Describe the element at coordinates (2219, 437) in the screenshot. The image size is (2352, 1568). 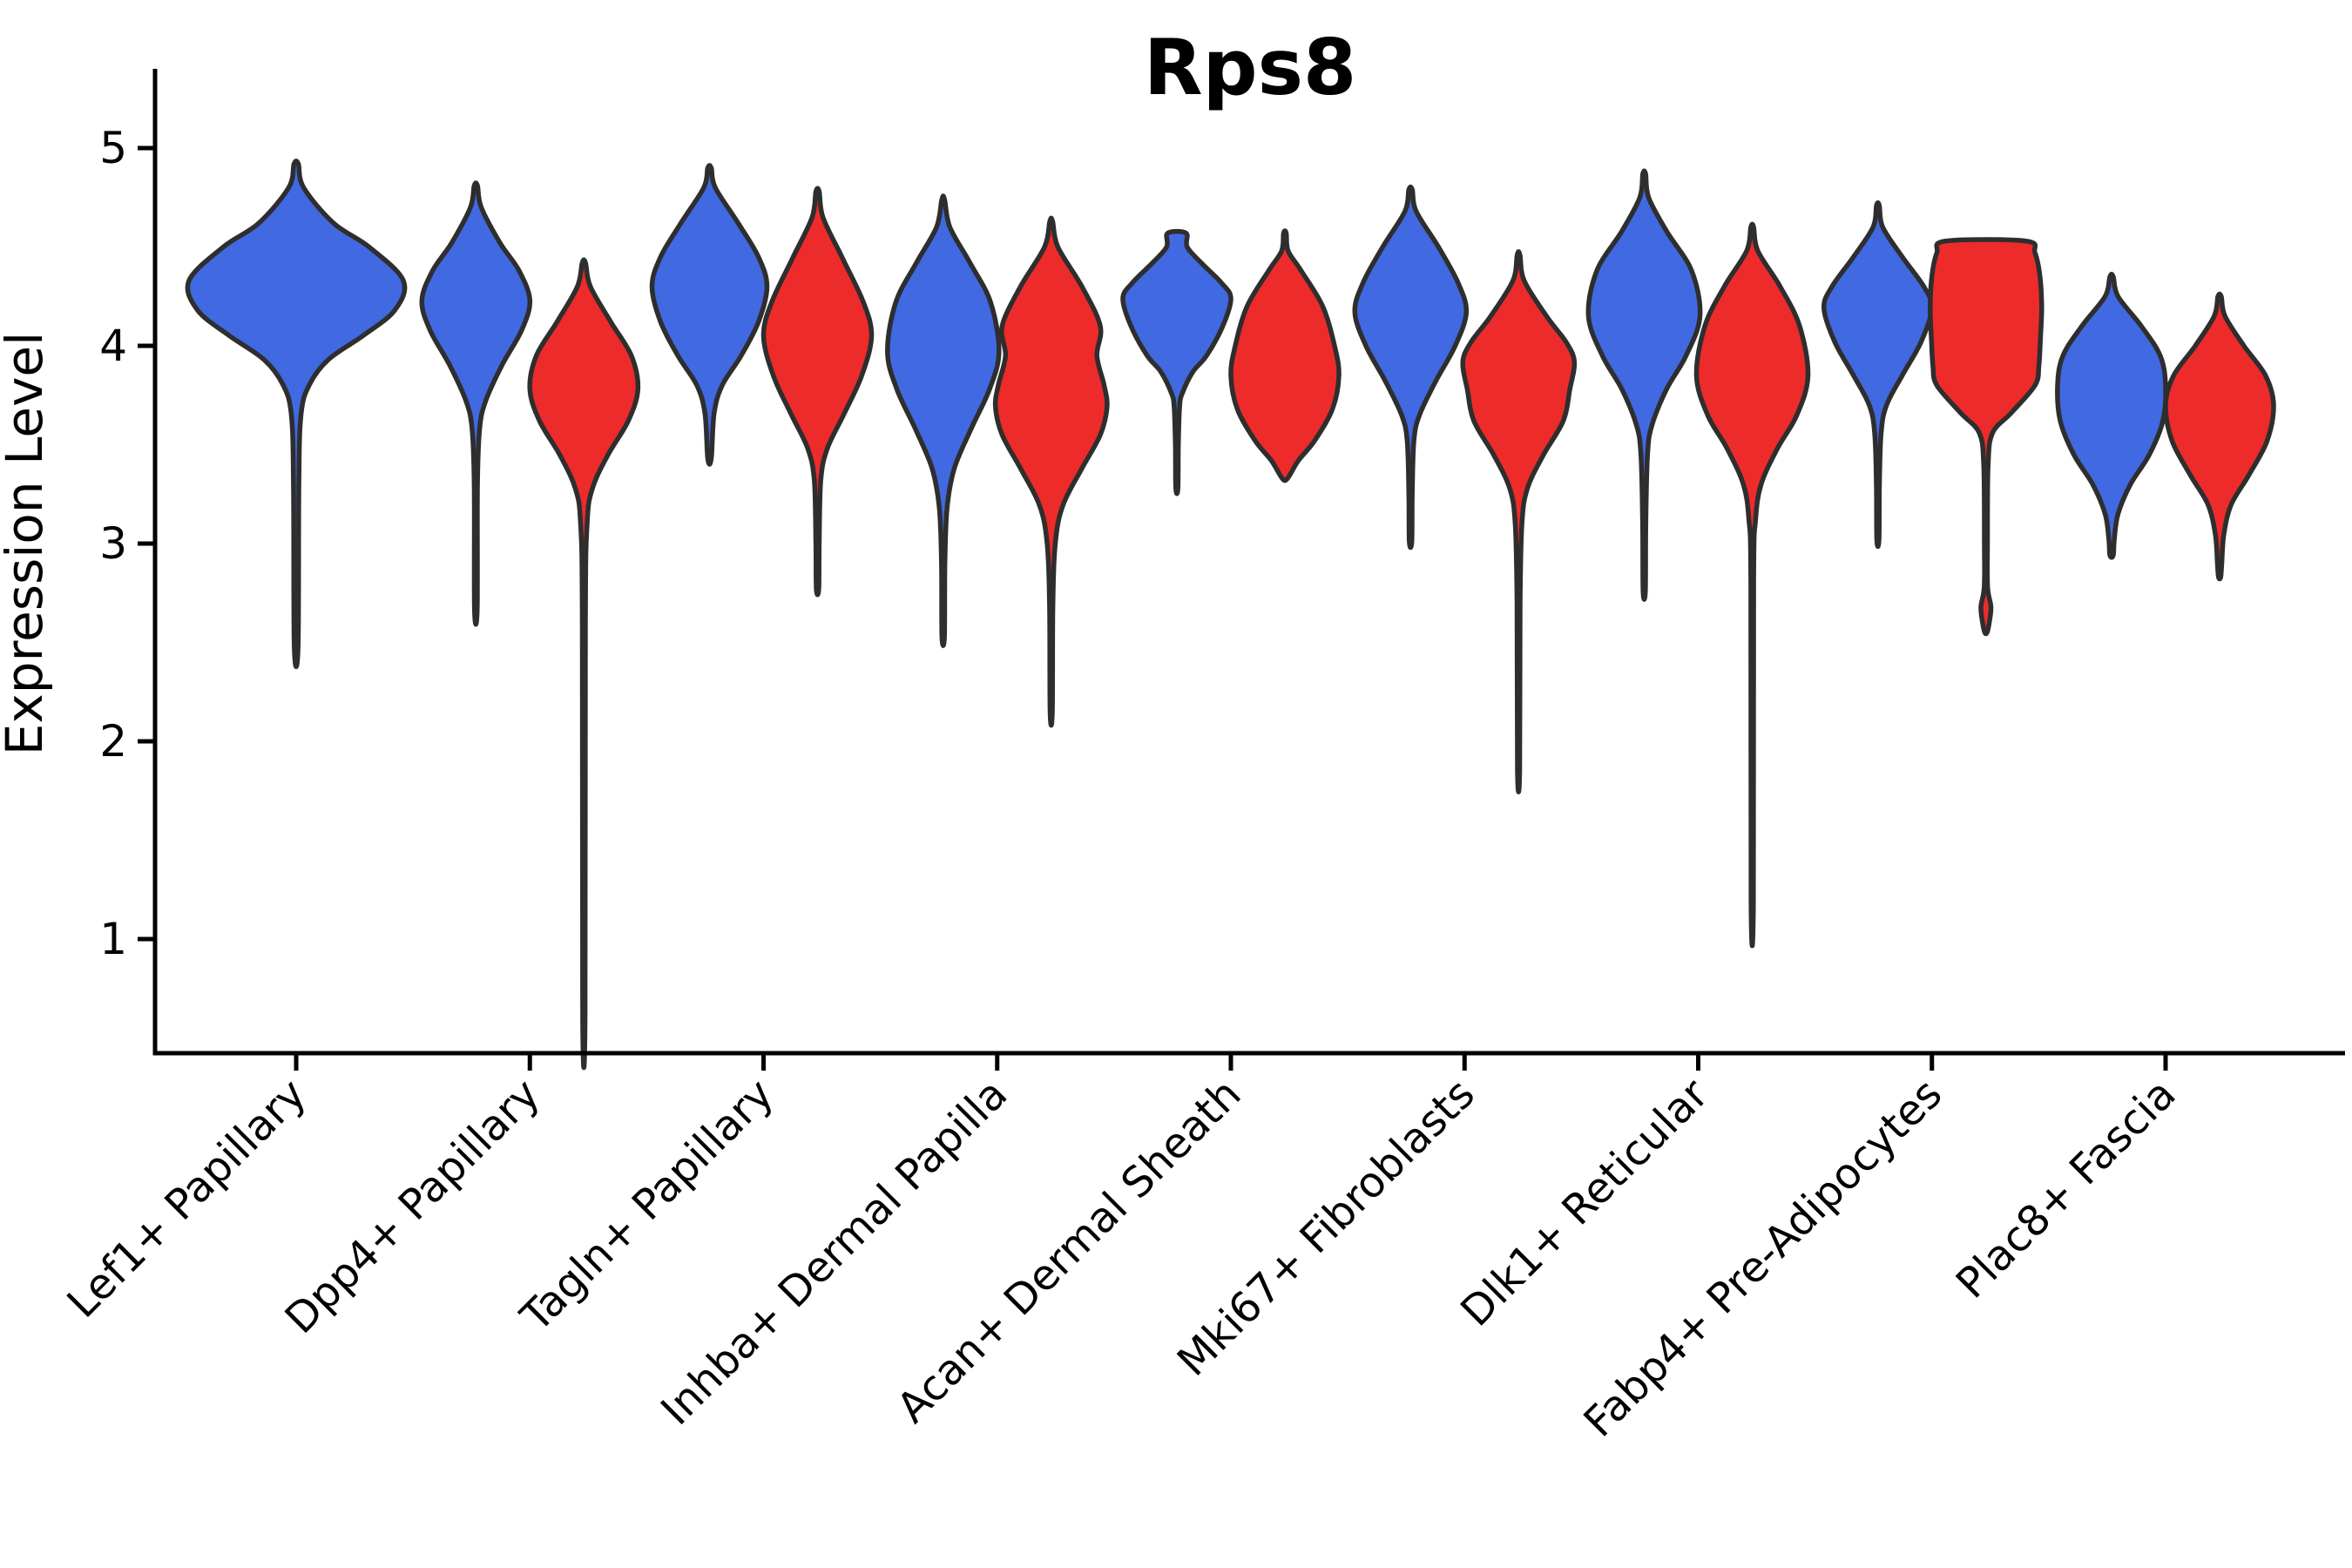
I see `violin-red-plac8` at that location.